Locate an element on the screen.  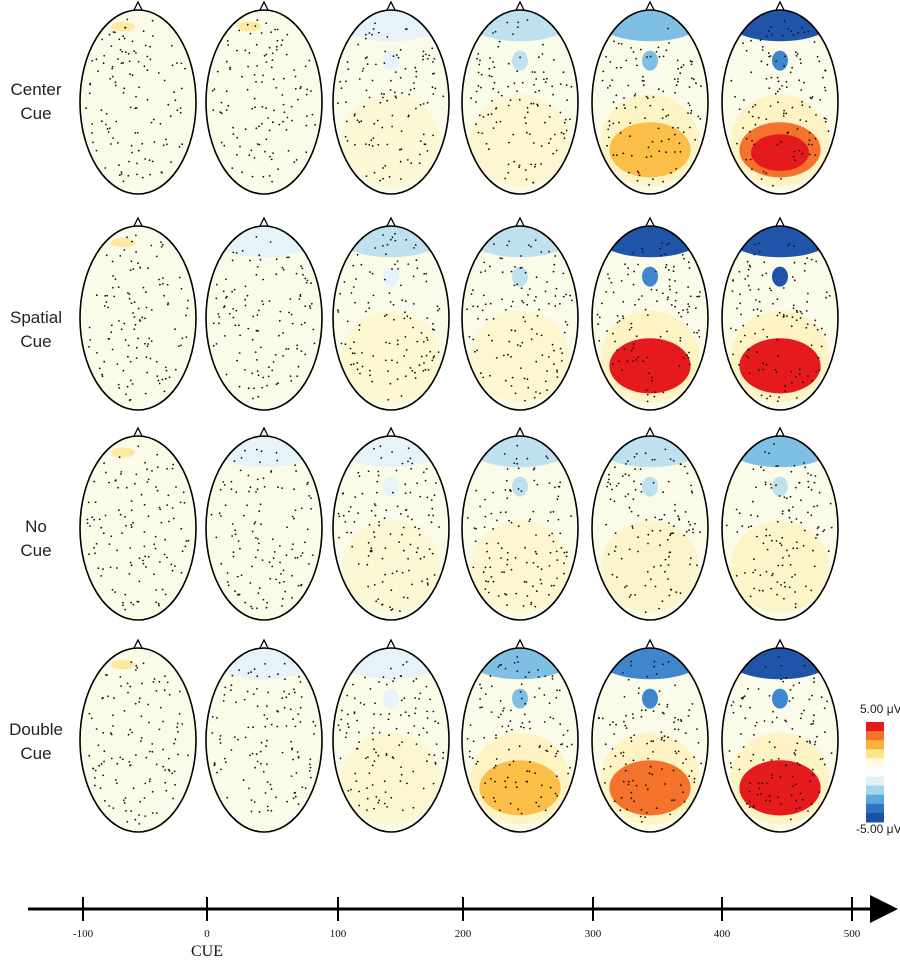
time-axis-tick-label: 300 is located at coordinates (593, 934).